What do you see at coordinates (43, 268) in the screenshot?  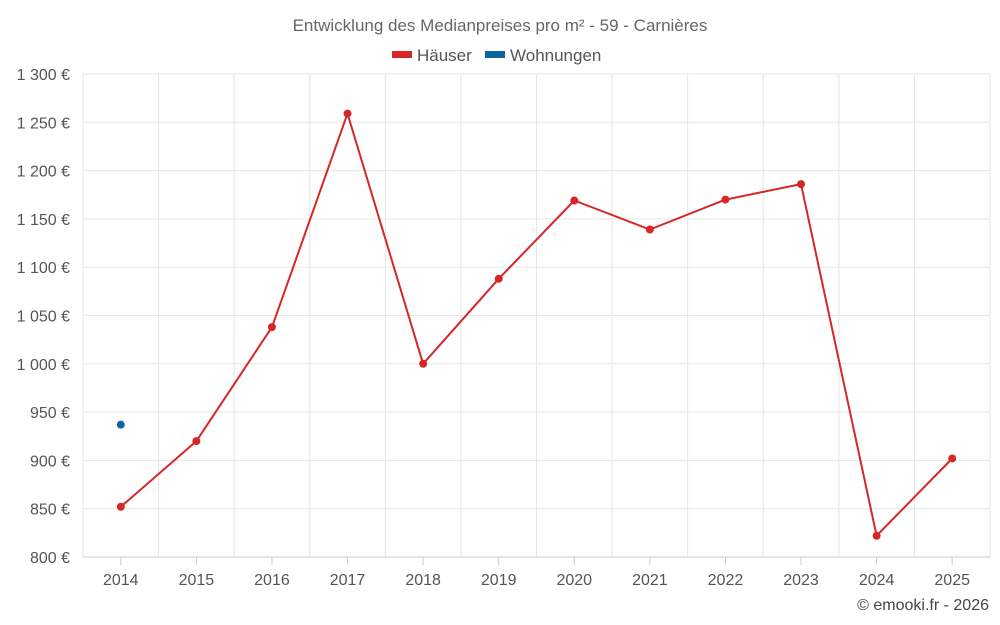 I see `y-tick-label: 1 100 €` at bounding box center [43, 268].